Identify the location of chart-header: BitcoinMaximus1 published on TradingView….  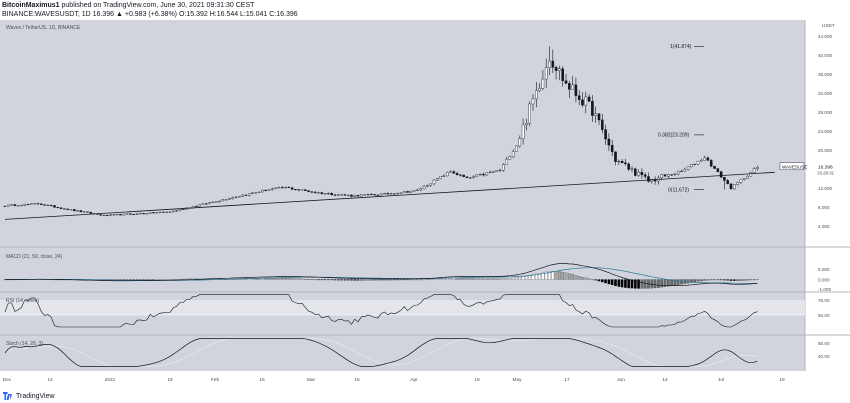
(425, 10).